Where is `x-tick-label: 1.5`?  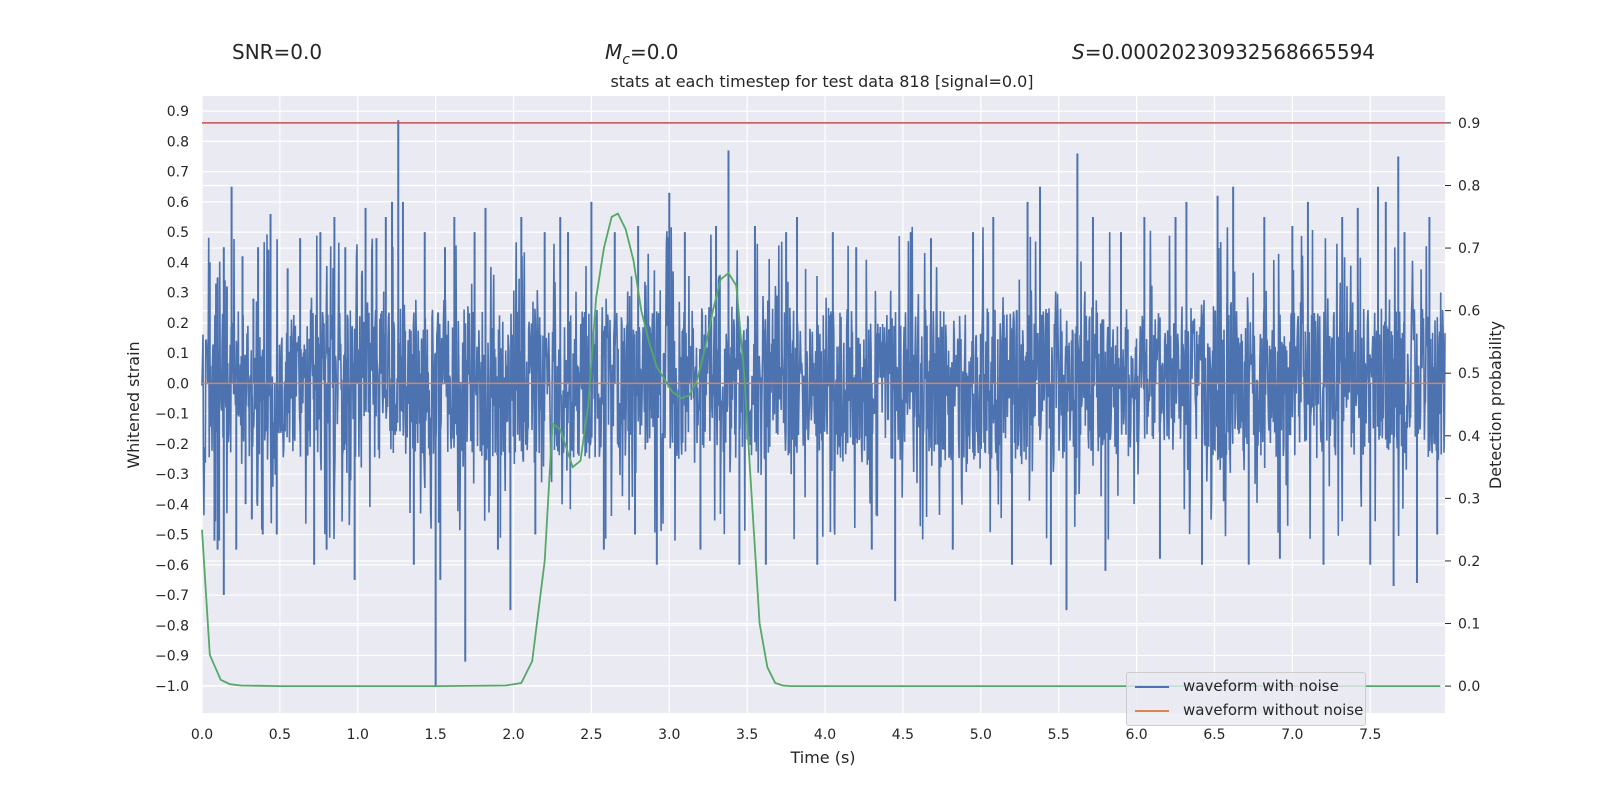
x-tick-label: 1.5 is located at coordinates (436, 735).